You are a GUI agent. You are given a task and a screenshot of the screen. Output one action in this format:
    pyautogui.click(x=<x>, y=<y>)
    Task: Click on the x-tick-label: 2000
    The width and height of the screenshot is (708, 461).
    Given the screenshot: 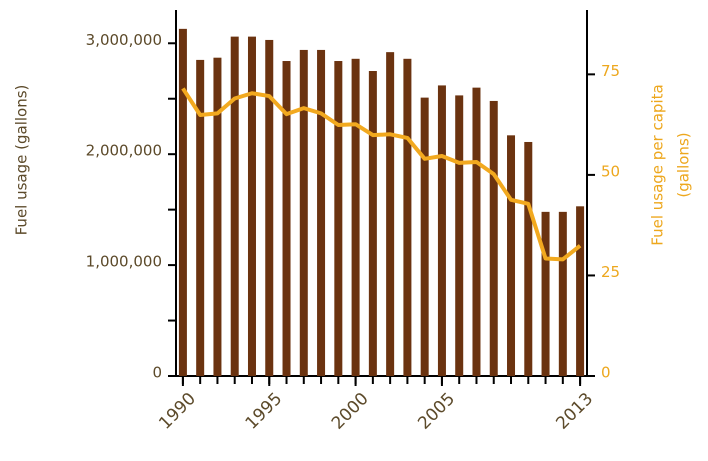 What is the action you would take?
    pyautogui.click(x=350, y=411)
    